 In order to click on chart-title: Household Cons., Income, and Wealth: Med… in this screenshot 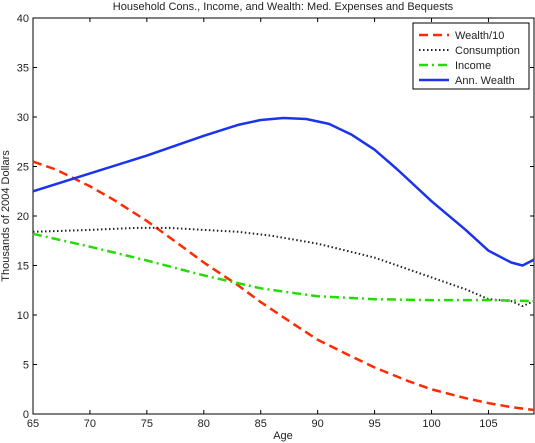, I will do `click(283, 7)`.